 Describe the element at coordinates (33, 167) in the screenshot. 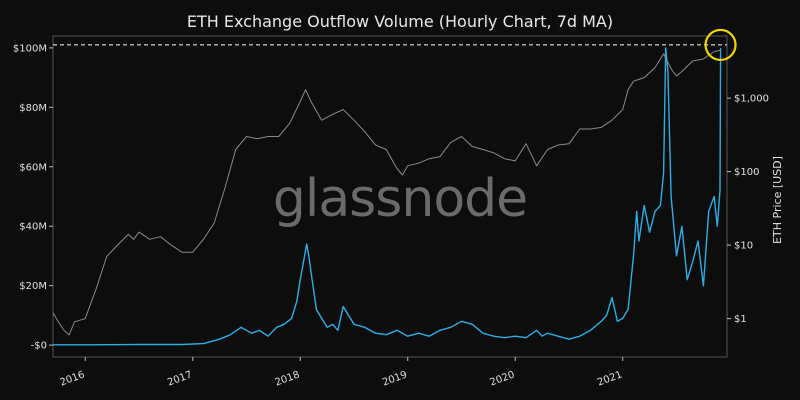

I see `y-left-tick-label: $60M` at that location.